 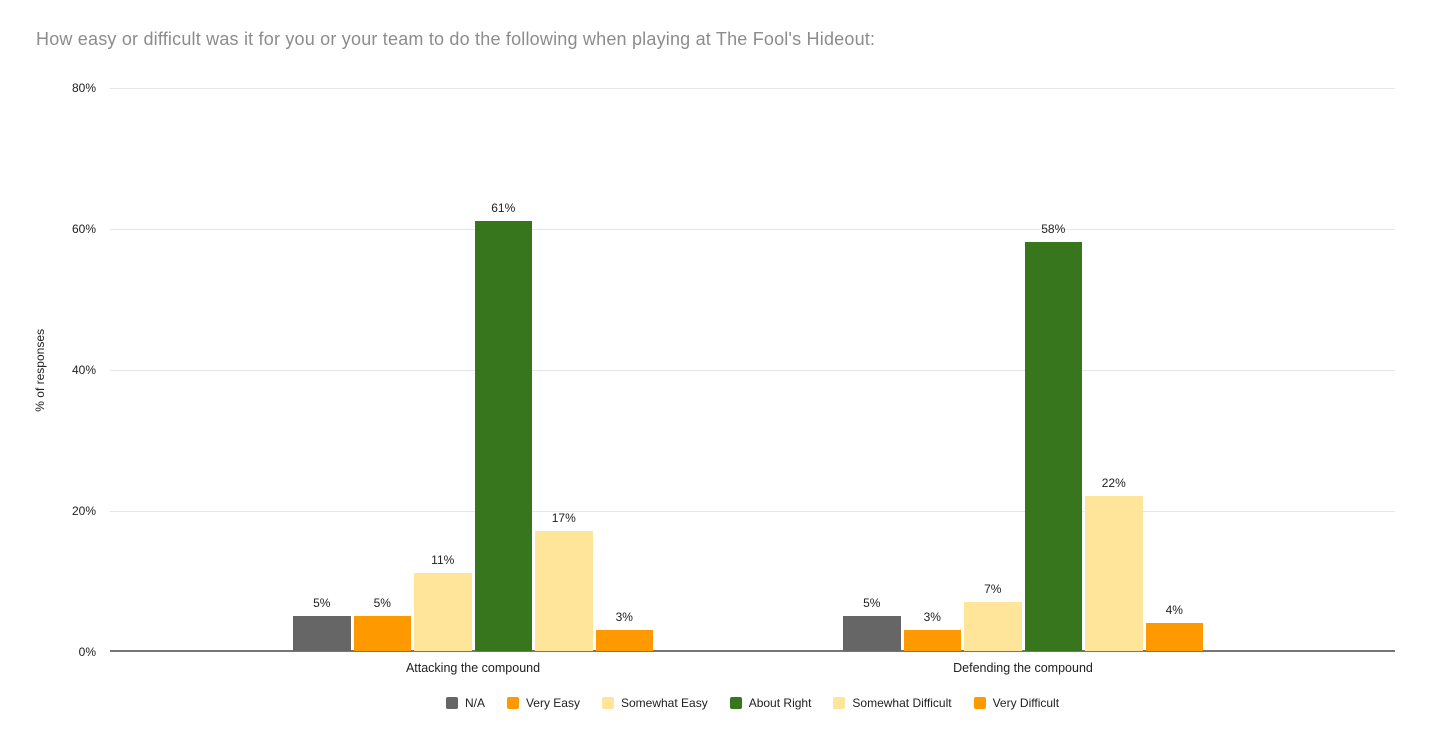 I want to click on legend-item: Somewhat Difficult, so click(x=892, y=703).